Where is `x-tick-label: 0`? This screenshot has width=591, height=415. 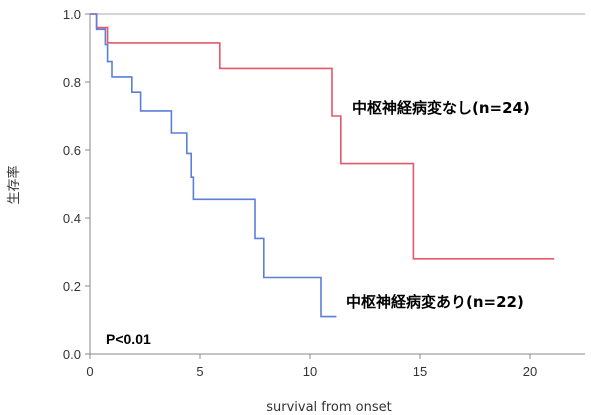 x-tick-label: 0 is located at coordinates (89, 371).